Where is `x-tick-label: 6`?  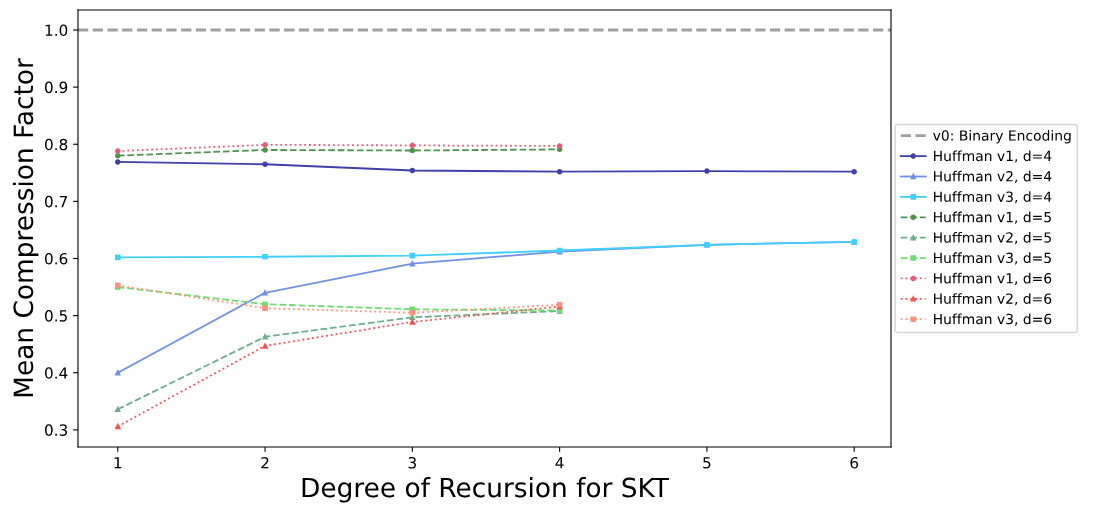 x-tick-label: 6 is located at coordinates (854, 462).